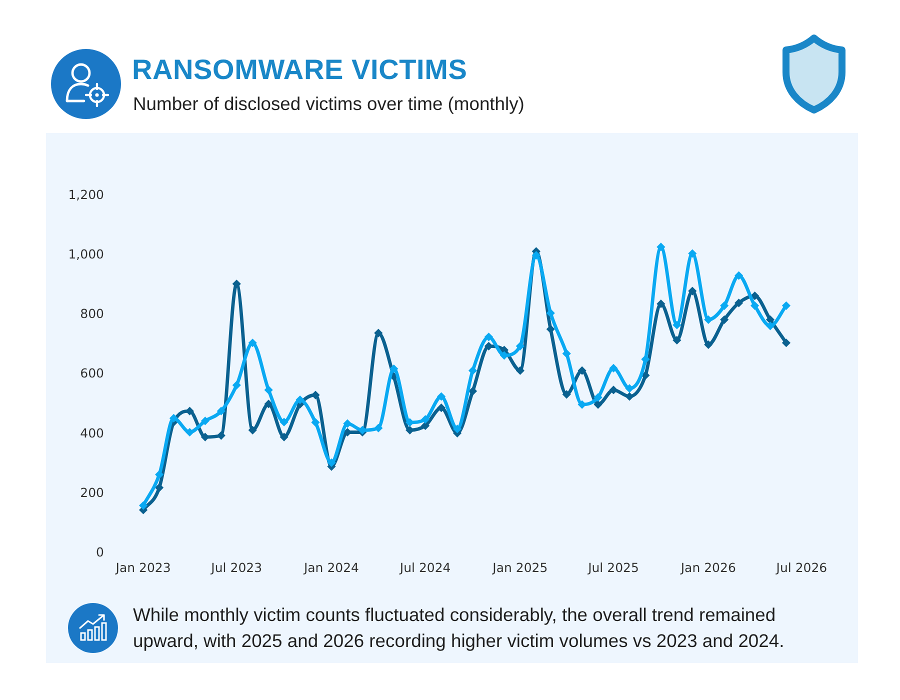 The width and height of the screenshot is (900, 700). What do you see at coordinates (708, 567) in the screenshot?
I see `x-tick-label: Jan 2026` at bounding box center [708, 567].